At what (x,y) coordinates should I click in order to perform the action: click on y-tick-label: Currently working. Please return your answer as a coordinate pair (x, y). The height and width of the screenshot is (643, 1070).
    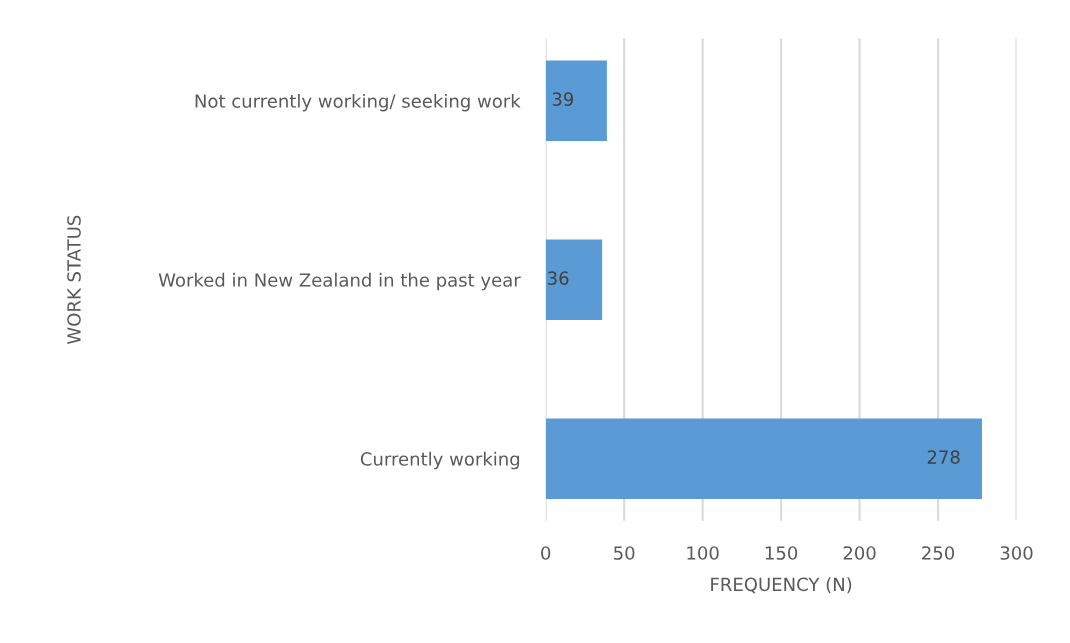
    Looking at the image, I should click on (440, 460).